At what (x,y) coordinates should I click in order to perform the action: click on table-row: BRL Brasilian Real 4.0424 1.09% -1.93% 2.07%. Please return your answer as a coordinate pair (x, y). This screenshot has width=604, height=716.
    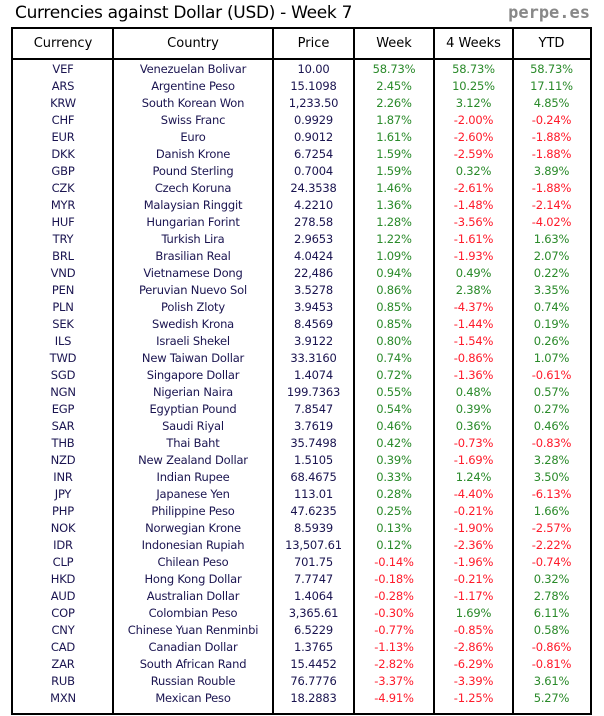
    Looking at the image, I should click on (301, 256).